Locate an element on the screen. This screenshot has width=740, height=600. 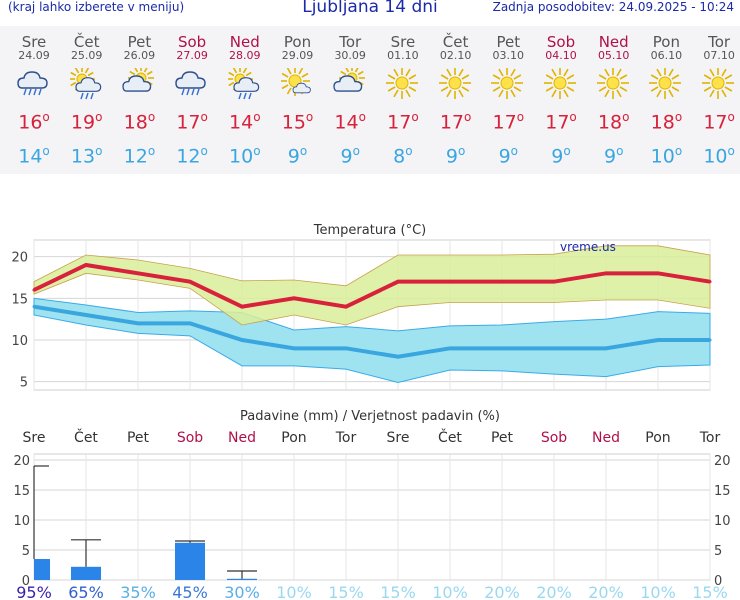
precipitation-chart-title: Padavine (mm) / Verjetnost padavin (%) is located at coordinates (370, 416).